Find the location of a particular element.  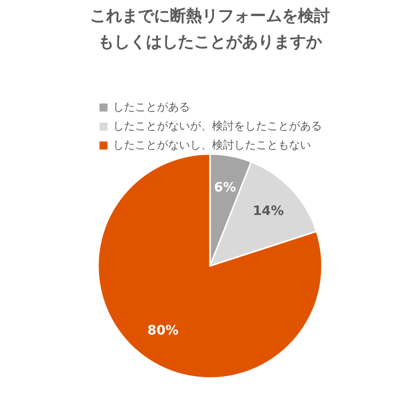

text: これまでに断熱リフォームを検討 is located at coordinates (210, 15).